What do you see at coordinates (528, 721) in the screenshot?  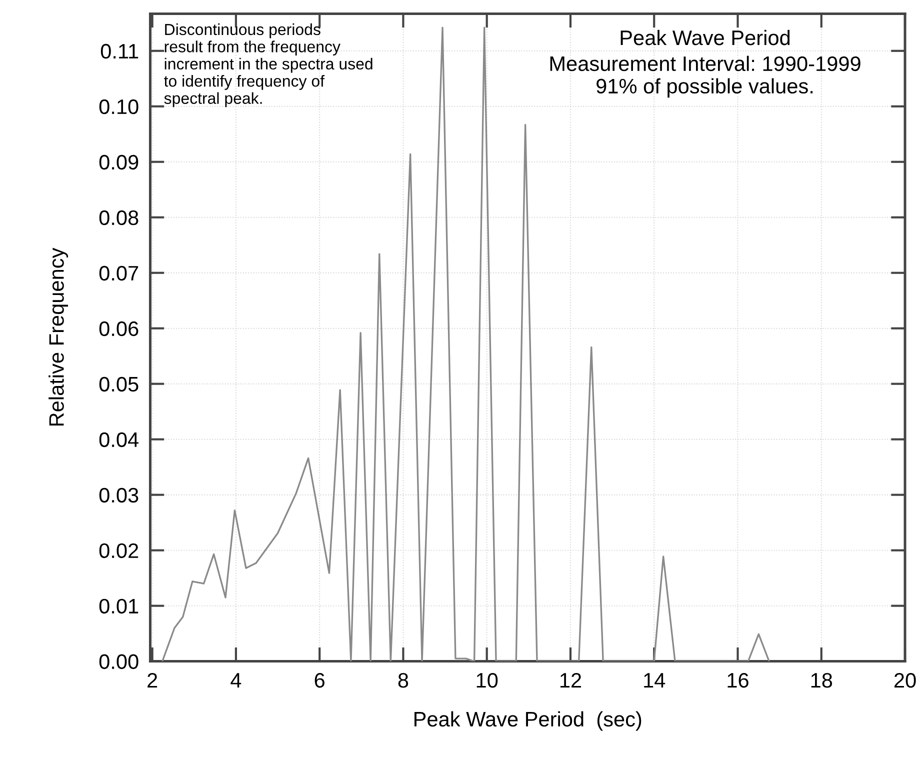 I see `x-axis-title: Peak Wave Period (sec)` at bounding box center [528, 721].